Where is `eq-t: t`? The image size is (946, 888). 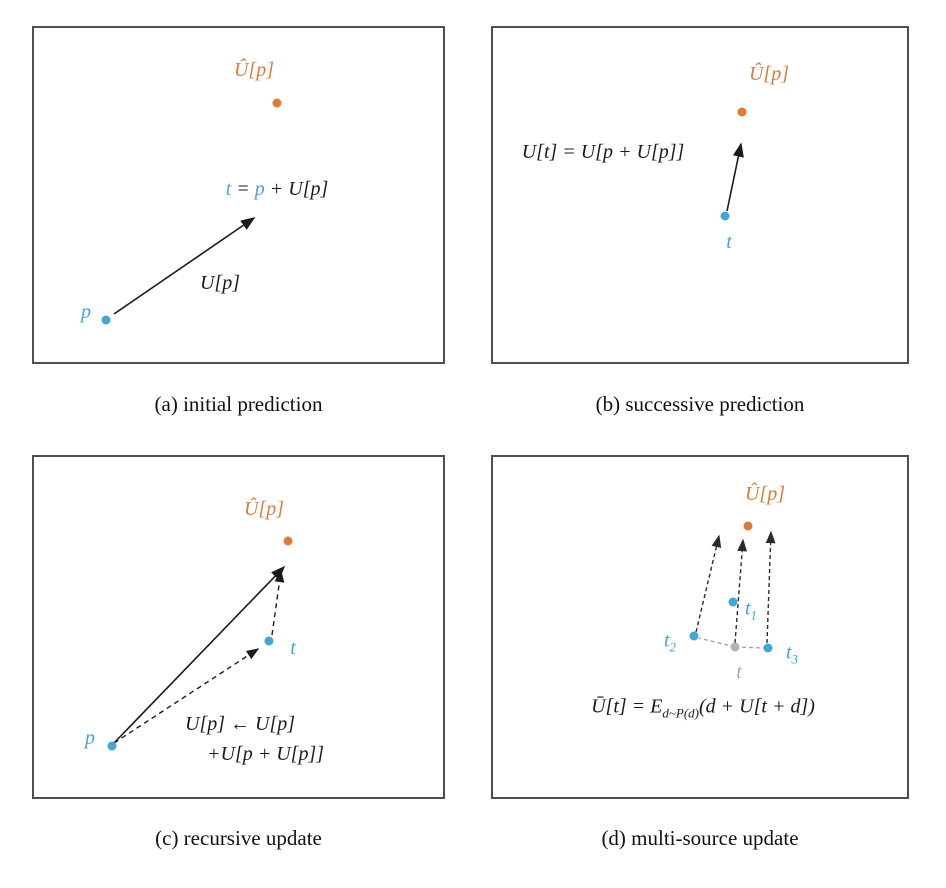 eq-t: t is located at coordinates (228, 189).